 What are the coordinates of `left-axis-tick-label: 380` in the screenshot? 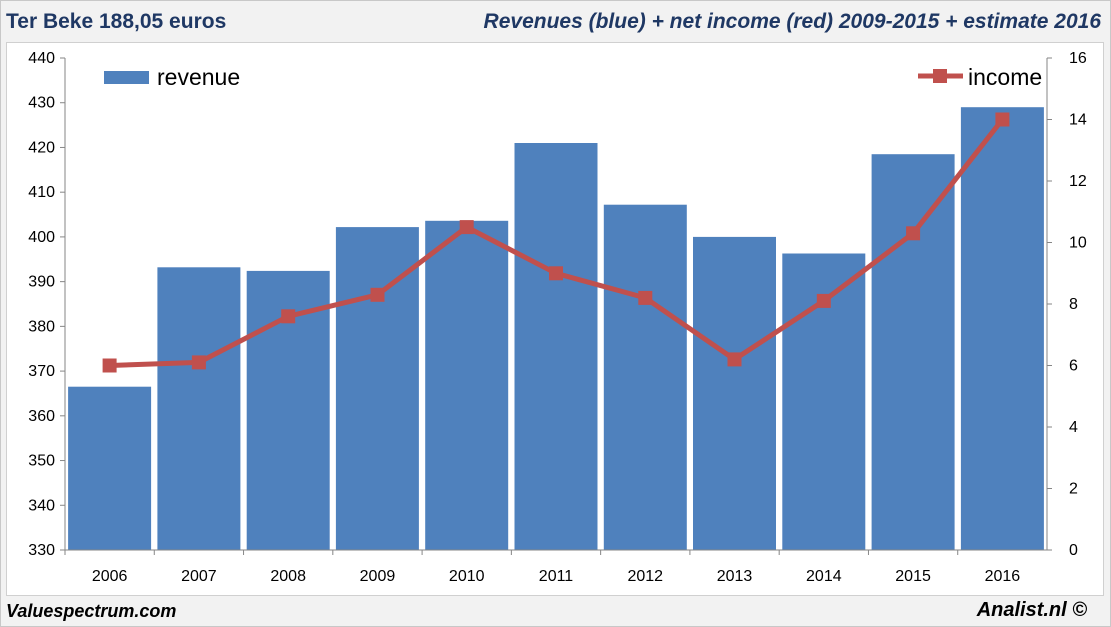 It's located at (41, 326).